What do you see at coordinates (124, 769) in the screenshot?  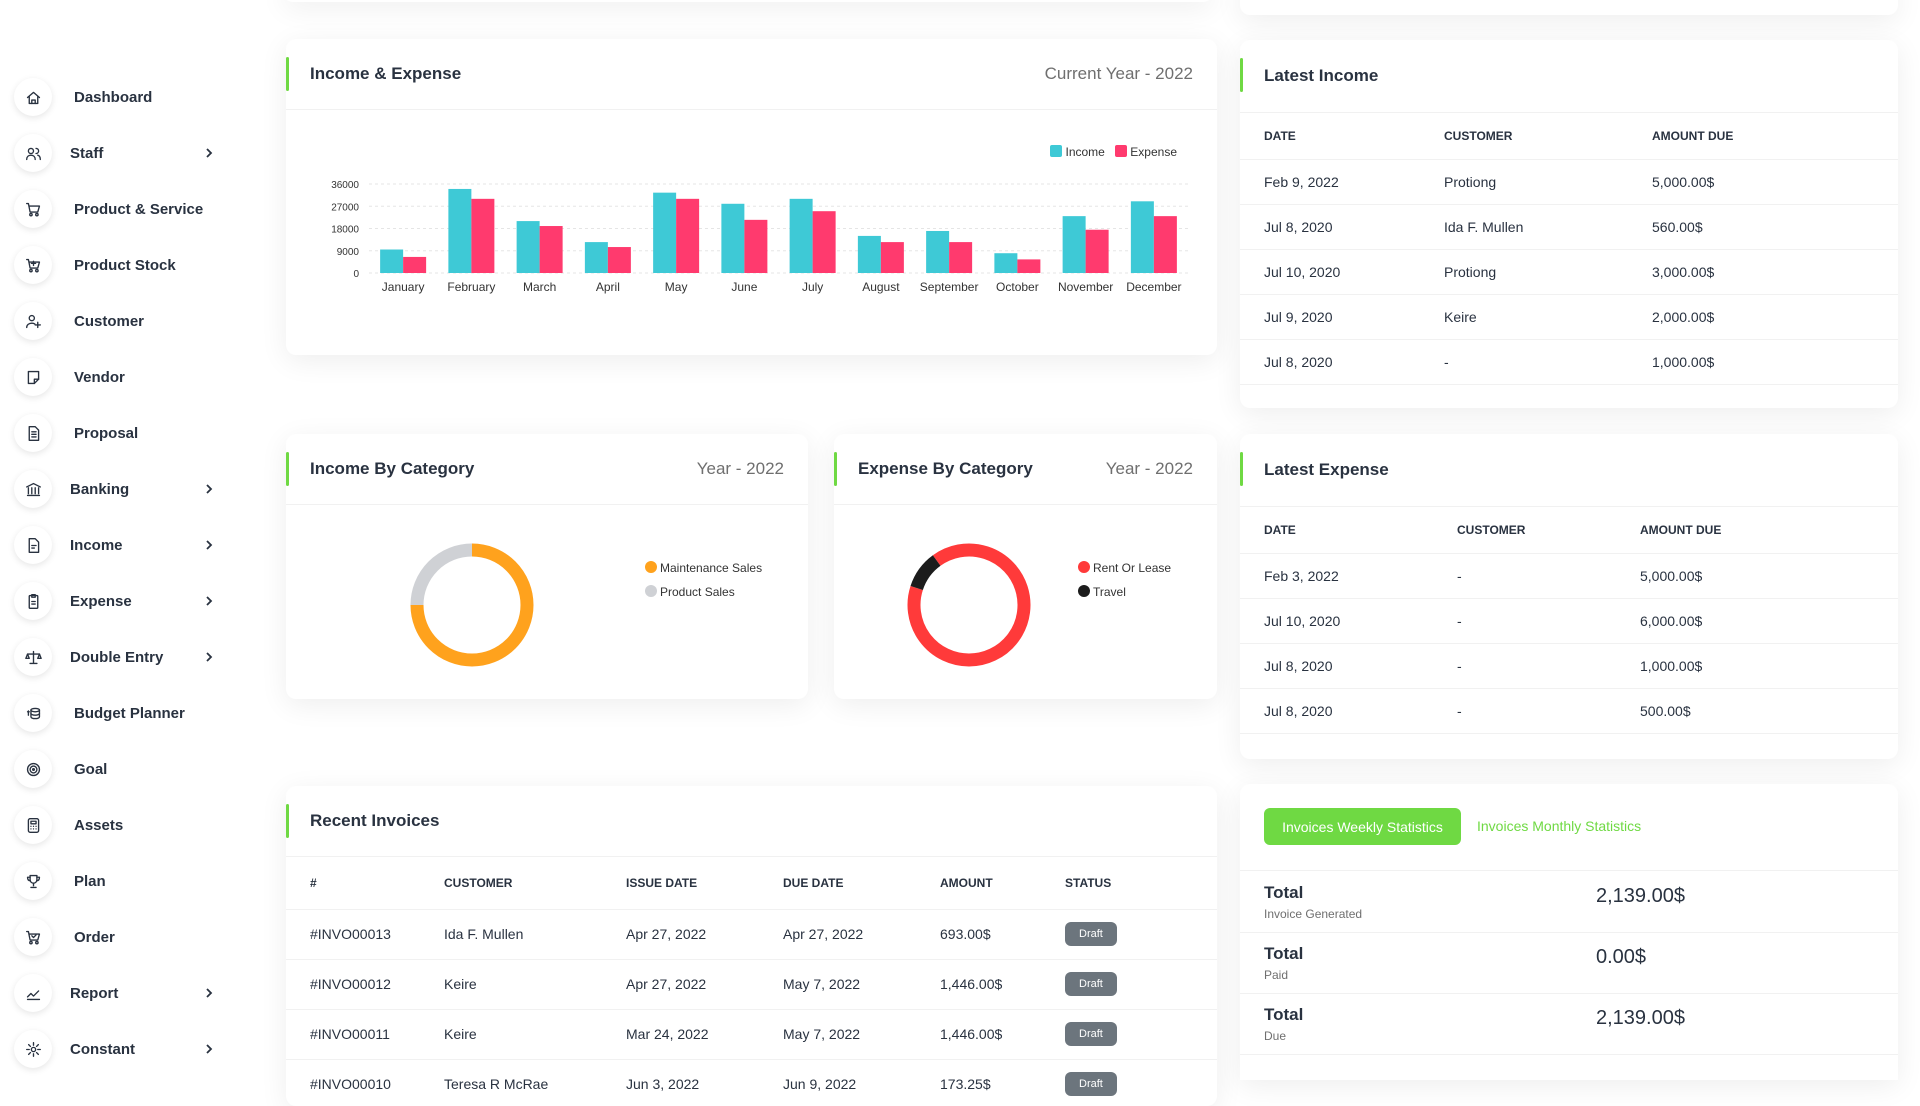 I see `sidebar-item-goal: Goal` at bounding box center [124, 769].